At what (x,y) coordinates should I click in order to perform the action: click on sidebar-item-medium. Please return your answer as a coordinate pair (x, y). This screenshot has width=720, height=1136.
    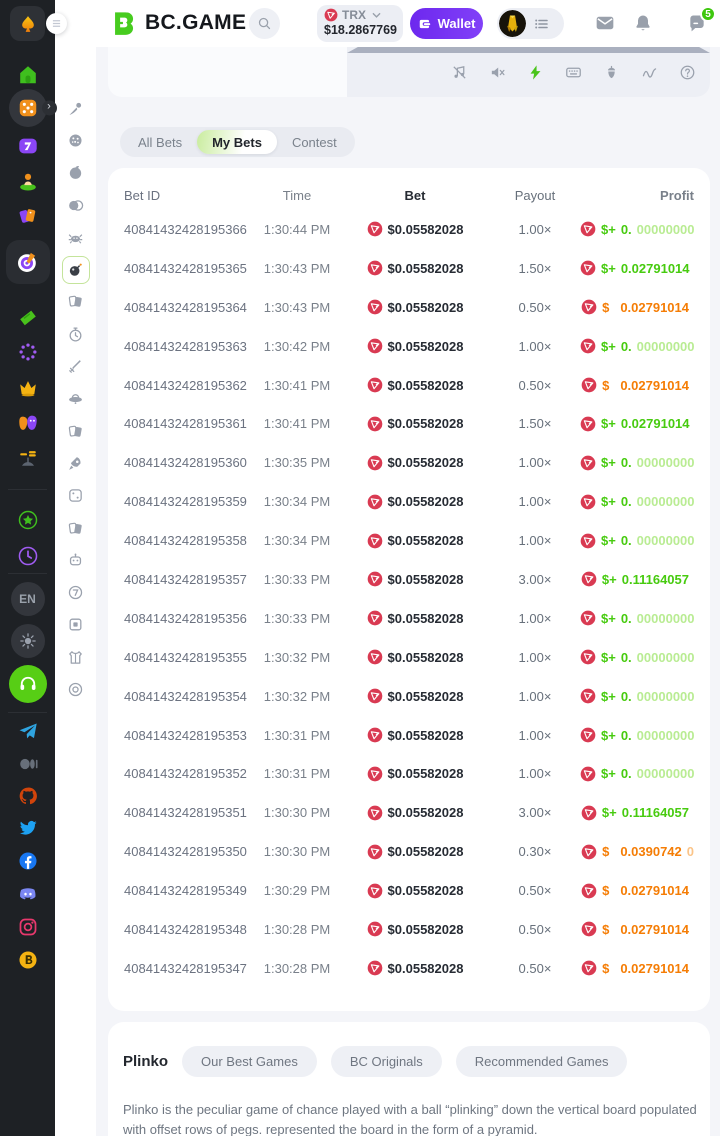
    Looking at the image, I should click on (28, 764).